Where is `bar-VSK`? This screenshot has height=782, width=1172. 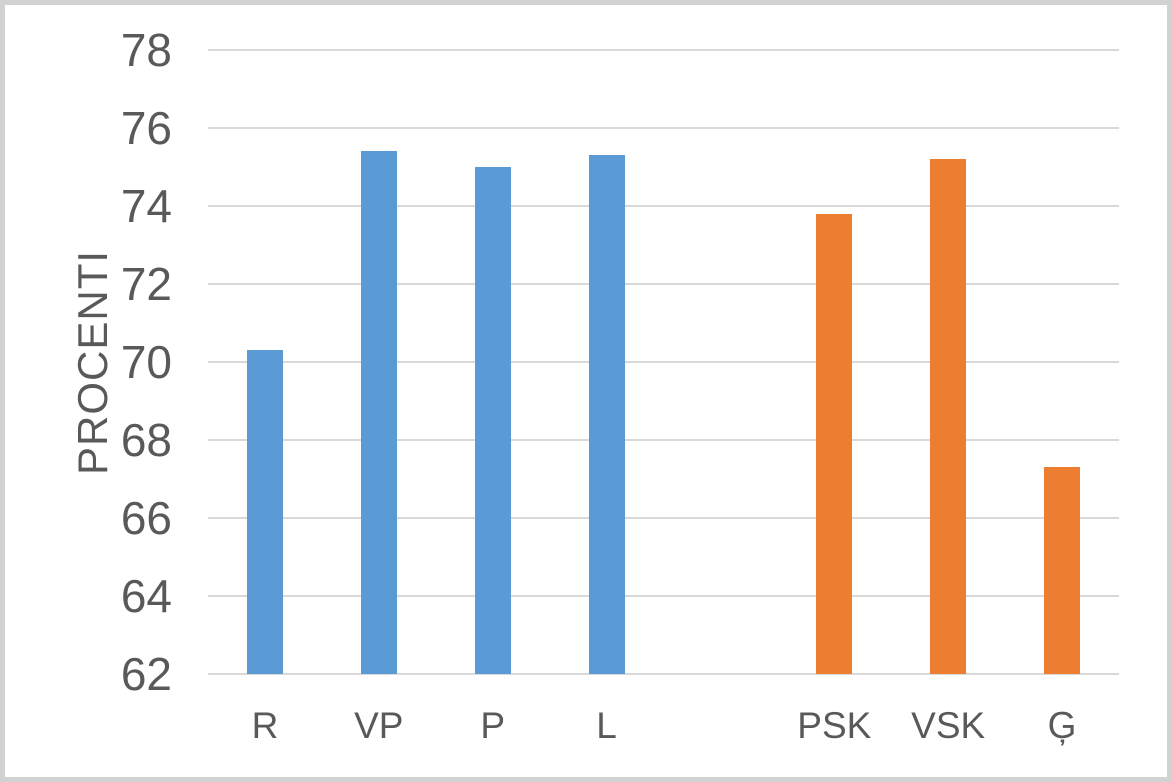
bar-VSK is located at coordinates (948, 416).